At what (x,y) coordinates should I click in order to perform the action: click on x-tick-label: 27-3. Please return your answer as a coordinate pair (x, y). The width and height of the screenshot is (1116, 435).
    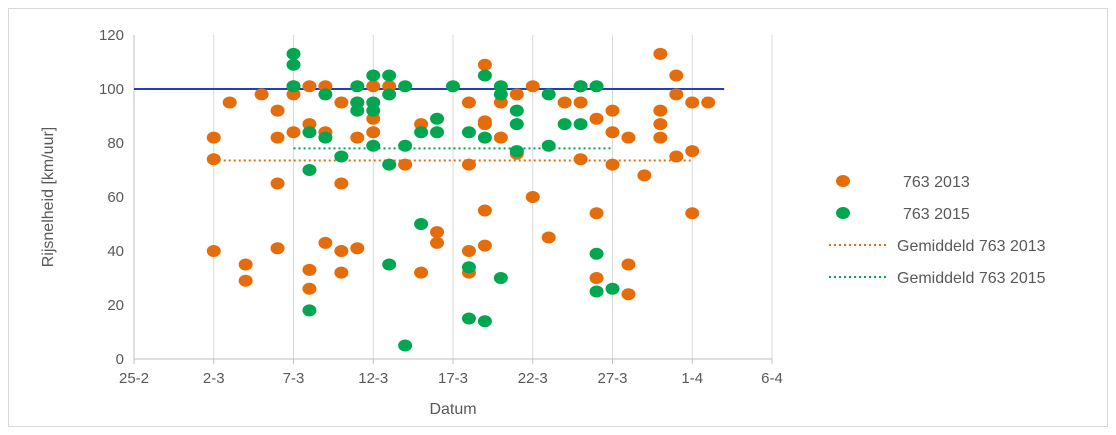
    Looking at the image, I should click on (612, 378).